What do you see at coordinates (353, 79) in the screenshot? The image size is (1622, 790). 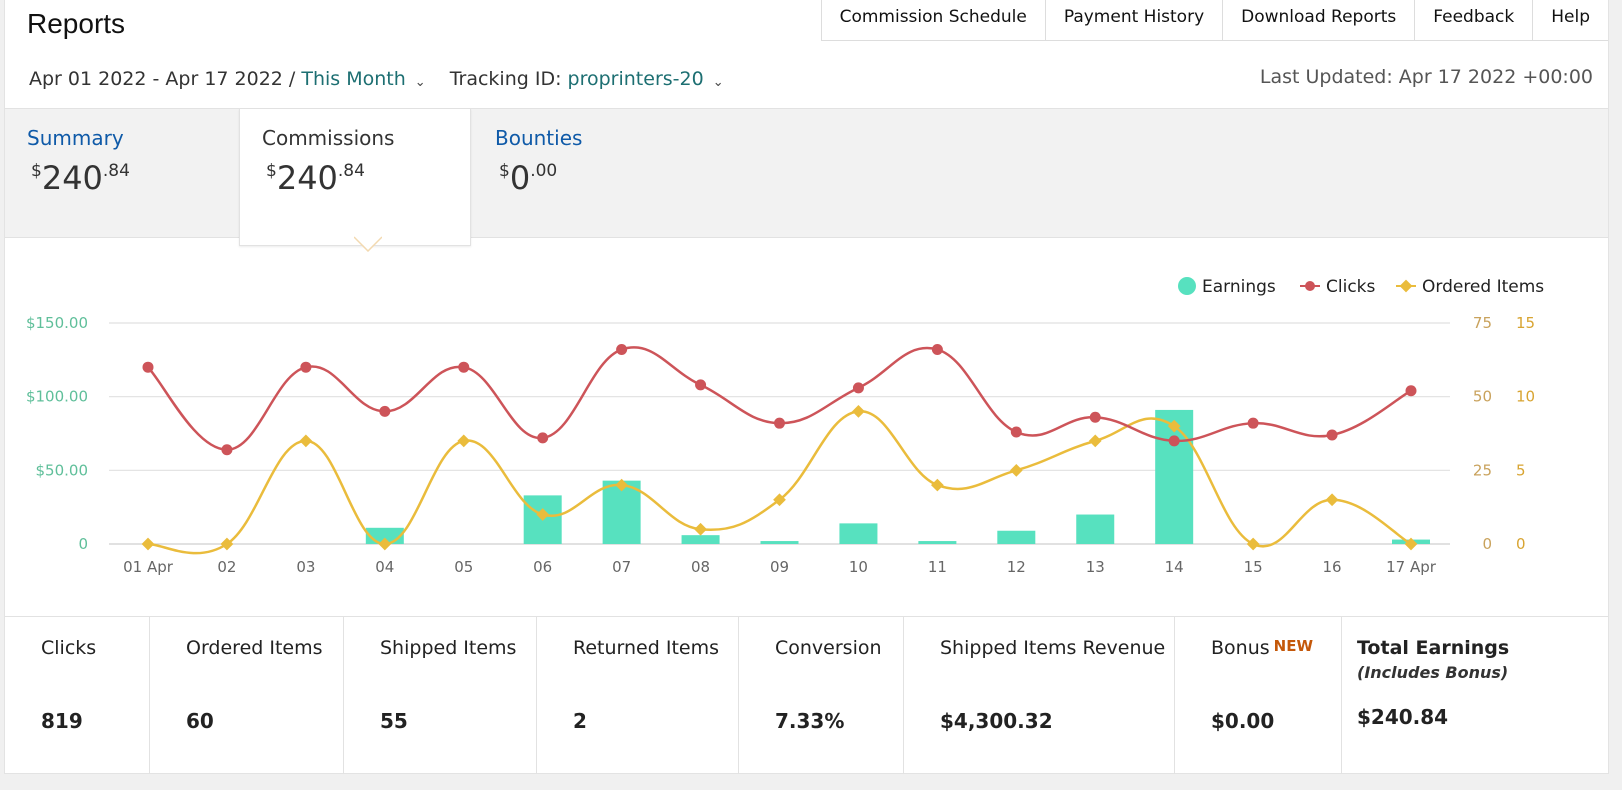 I see `period-dropdown: This Month` at bounding box center [353, 79].